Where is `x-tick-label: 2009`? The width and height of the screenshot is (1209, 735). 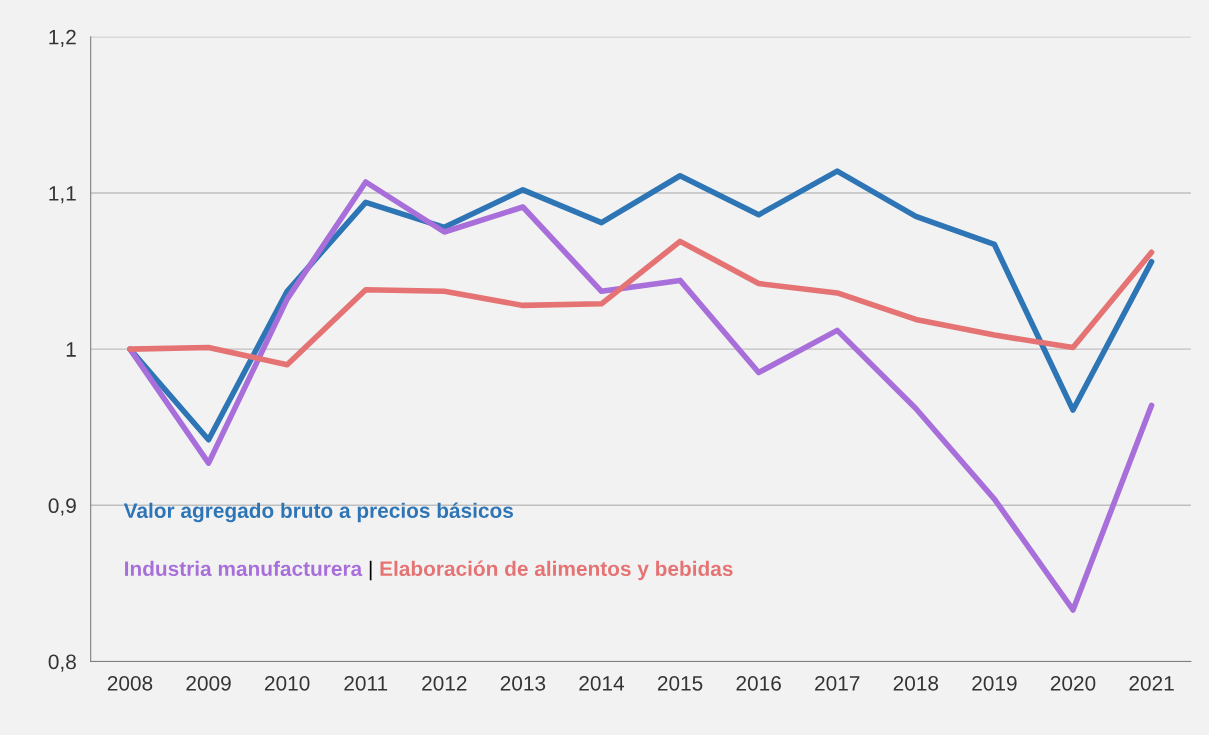
x-tick-label: 2009 is located at coordinates (208, 683).